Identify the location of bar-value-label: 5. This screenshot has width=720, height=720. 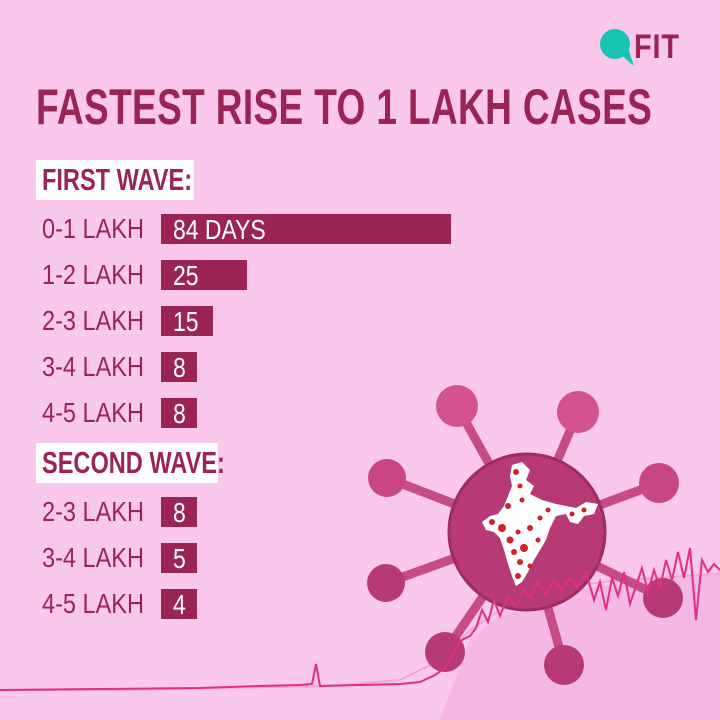
(179, 558).